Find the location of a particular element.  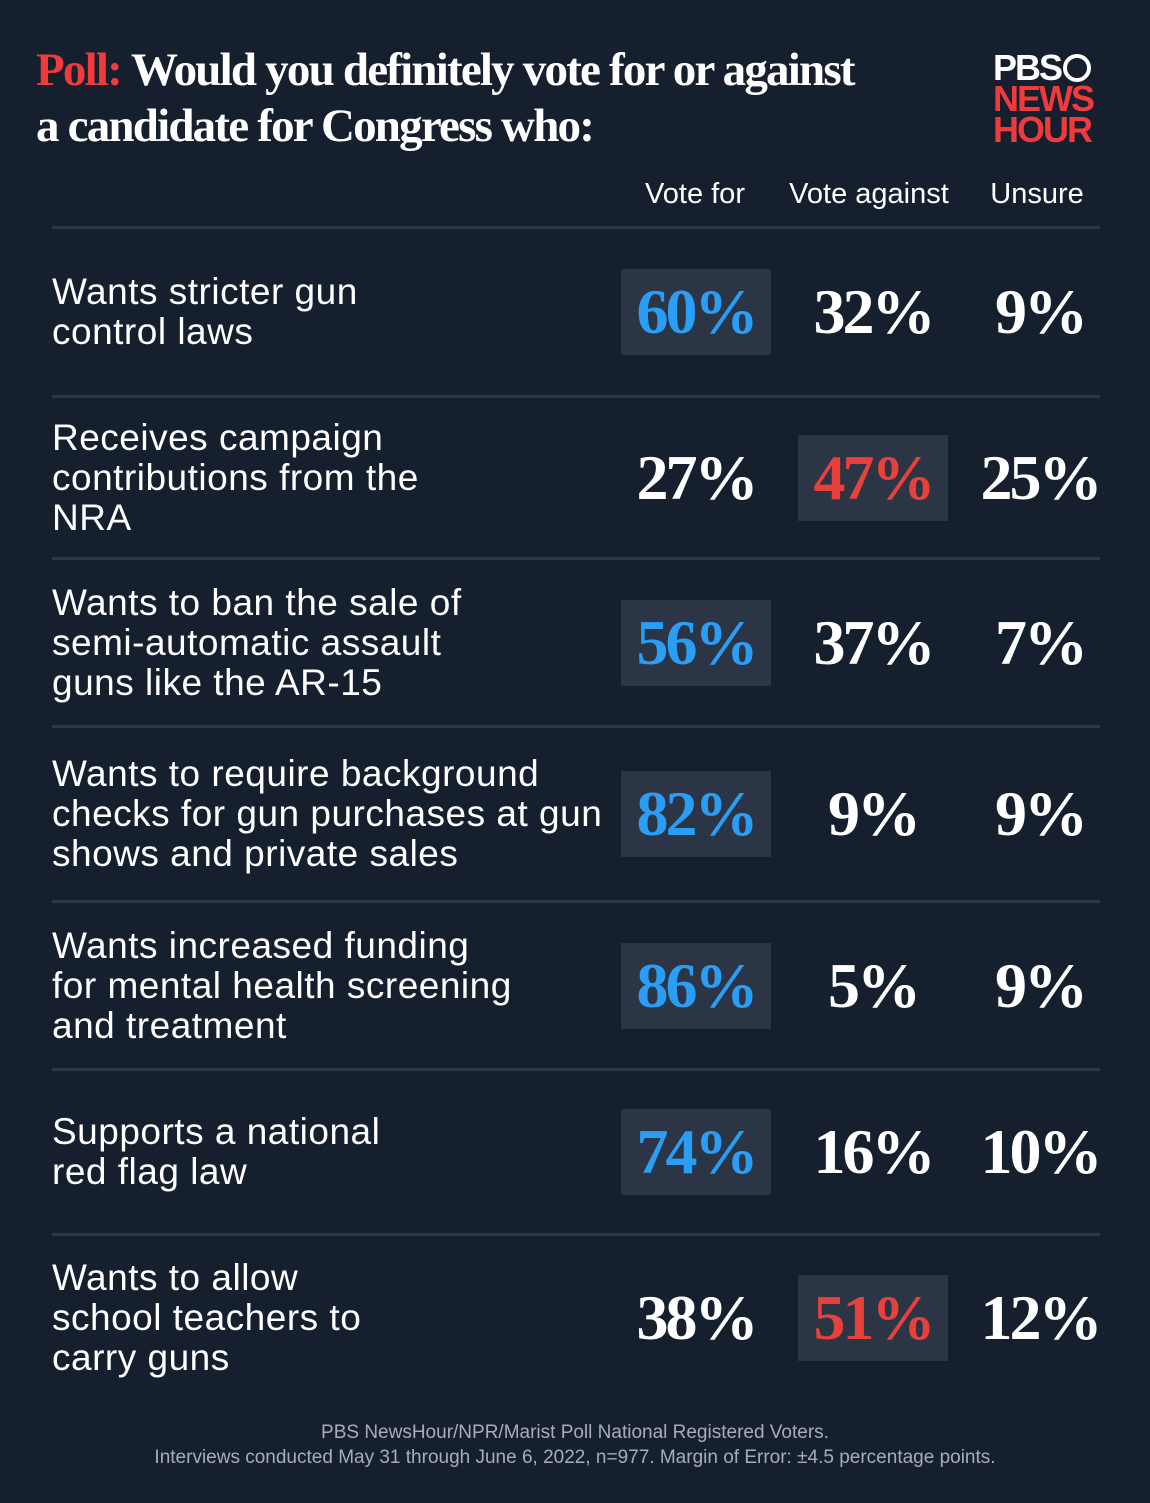

value-vote-against: 37% is located at coordinates (874, 642).